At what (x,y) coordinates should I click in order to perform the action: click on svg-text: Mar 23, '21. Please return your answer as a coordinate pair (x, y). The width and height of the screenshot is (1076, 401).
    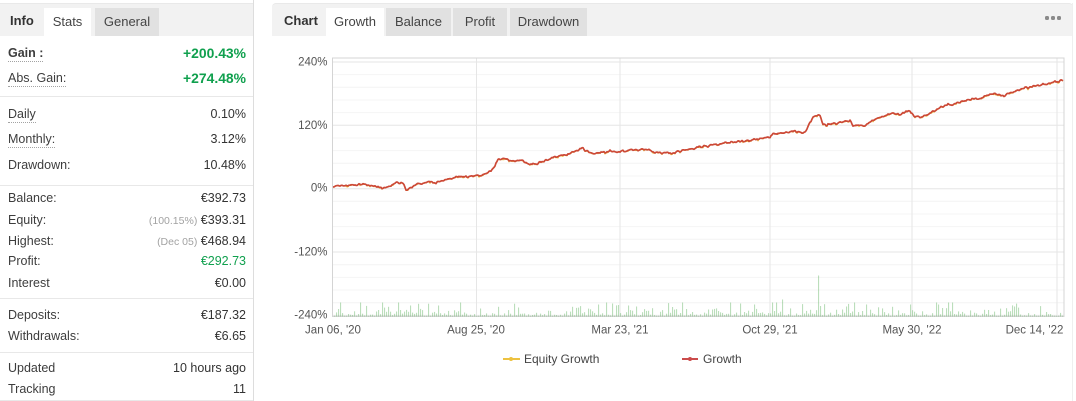
    Looking at the image, I should click on (619, 331).